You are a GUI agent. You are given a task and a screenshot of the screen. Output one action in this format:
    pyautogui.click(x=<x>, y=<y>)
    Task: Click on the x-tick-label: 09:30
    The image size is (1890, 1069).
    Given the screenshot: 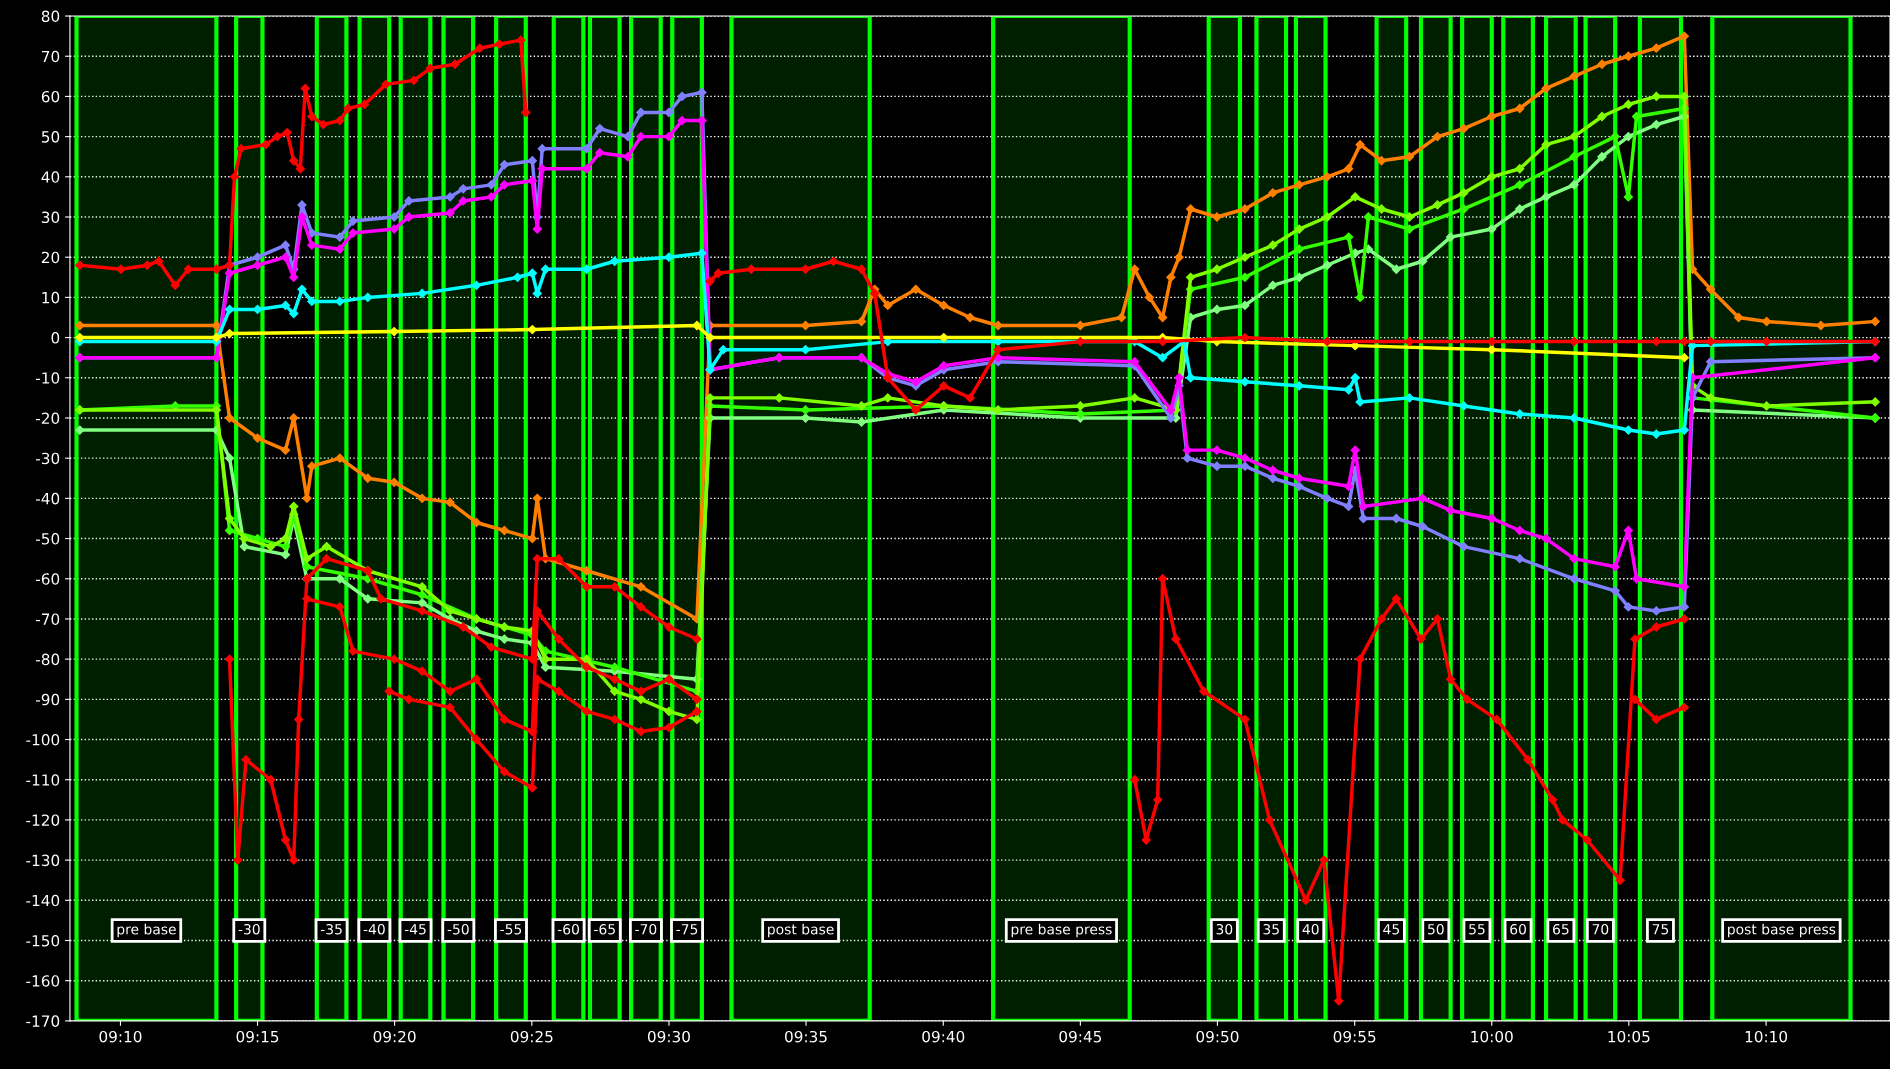 What is the action you would take?
    pyautogui.click(x=668, y=1036)
    